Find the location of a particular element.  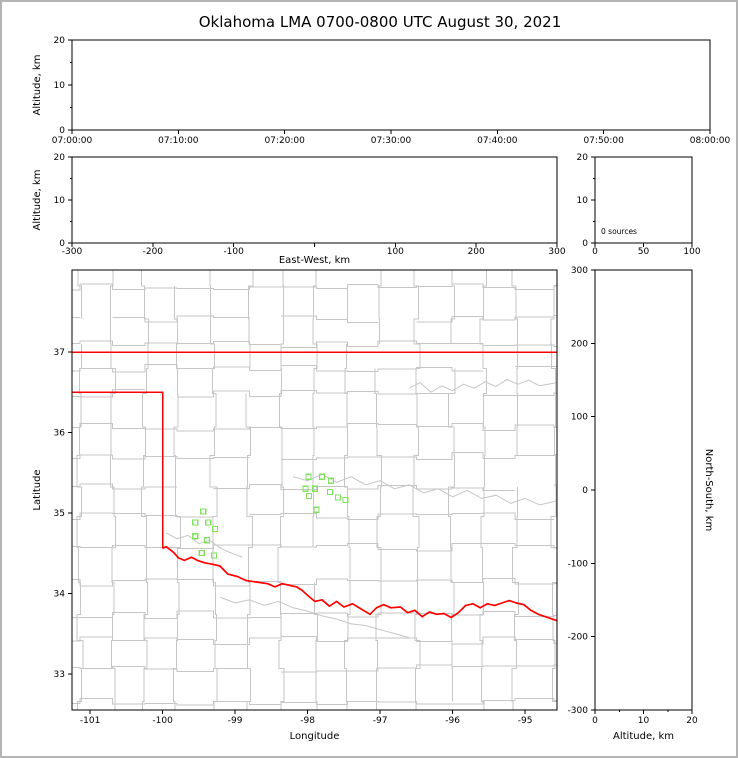

tick-label: -99 is located at coordinates (235, 721).